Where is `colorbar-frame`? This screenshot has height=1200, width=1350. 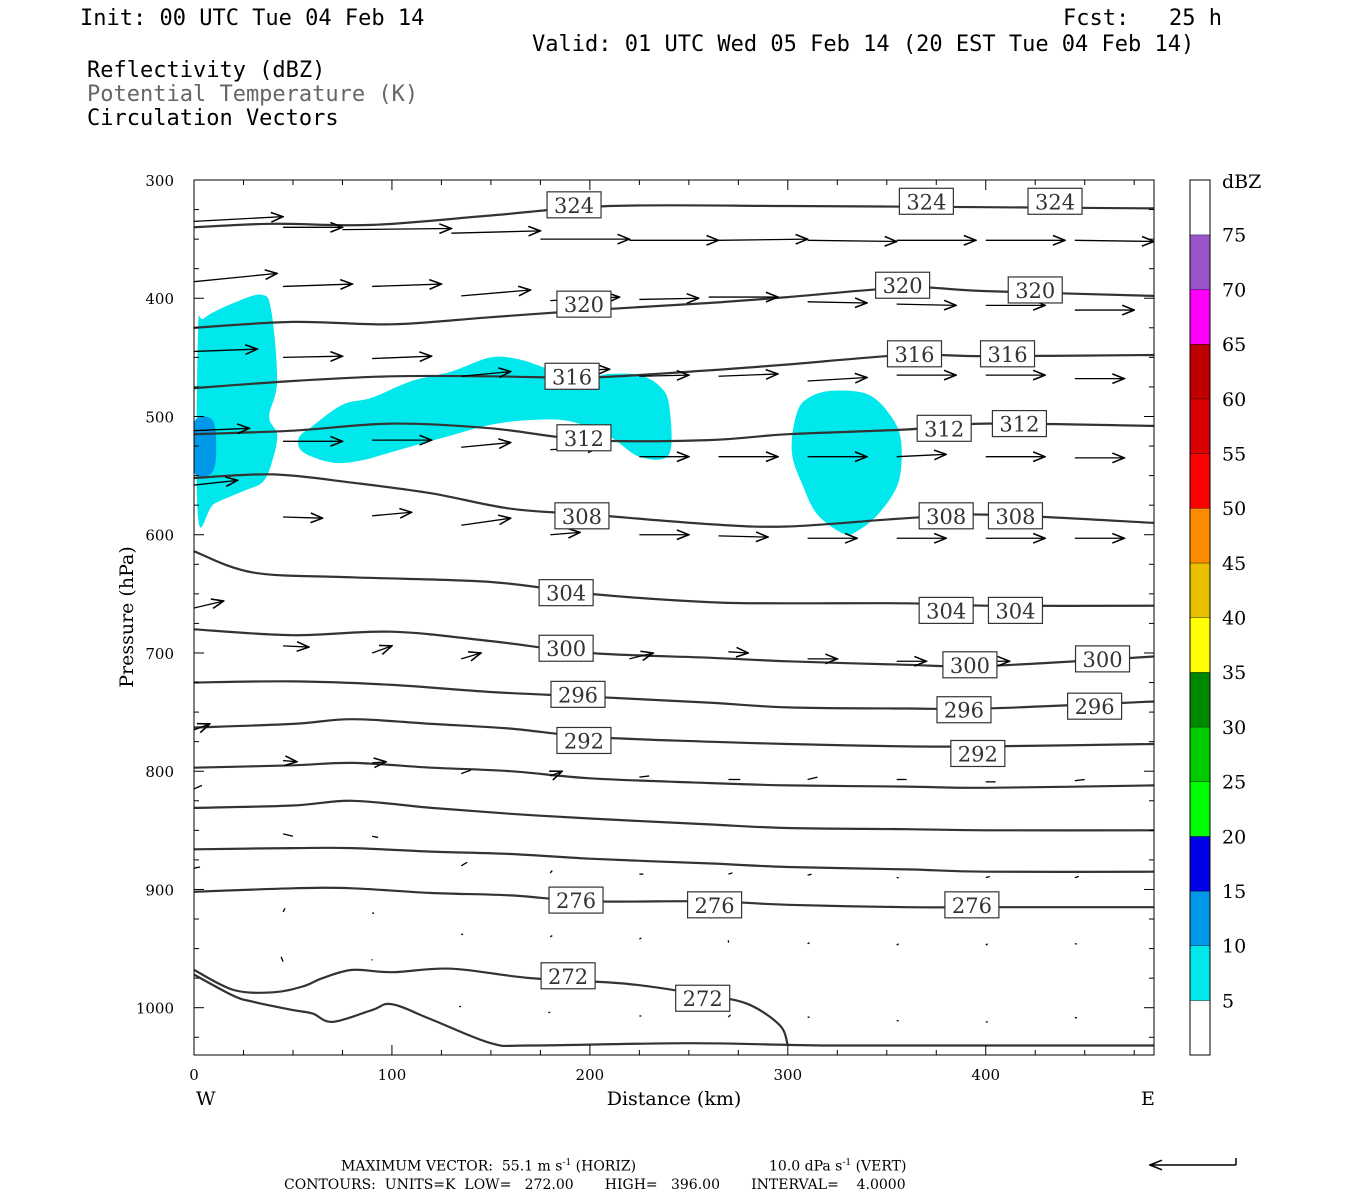 colorbar-frame is located at coordinates (1200, 617).